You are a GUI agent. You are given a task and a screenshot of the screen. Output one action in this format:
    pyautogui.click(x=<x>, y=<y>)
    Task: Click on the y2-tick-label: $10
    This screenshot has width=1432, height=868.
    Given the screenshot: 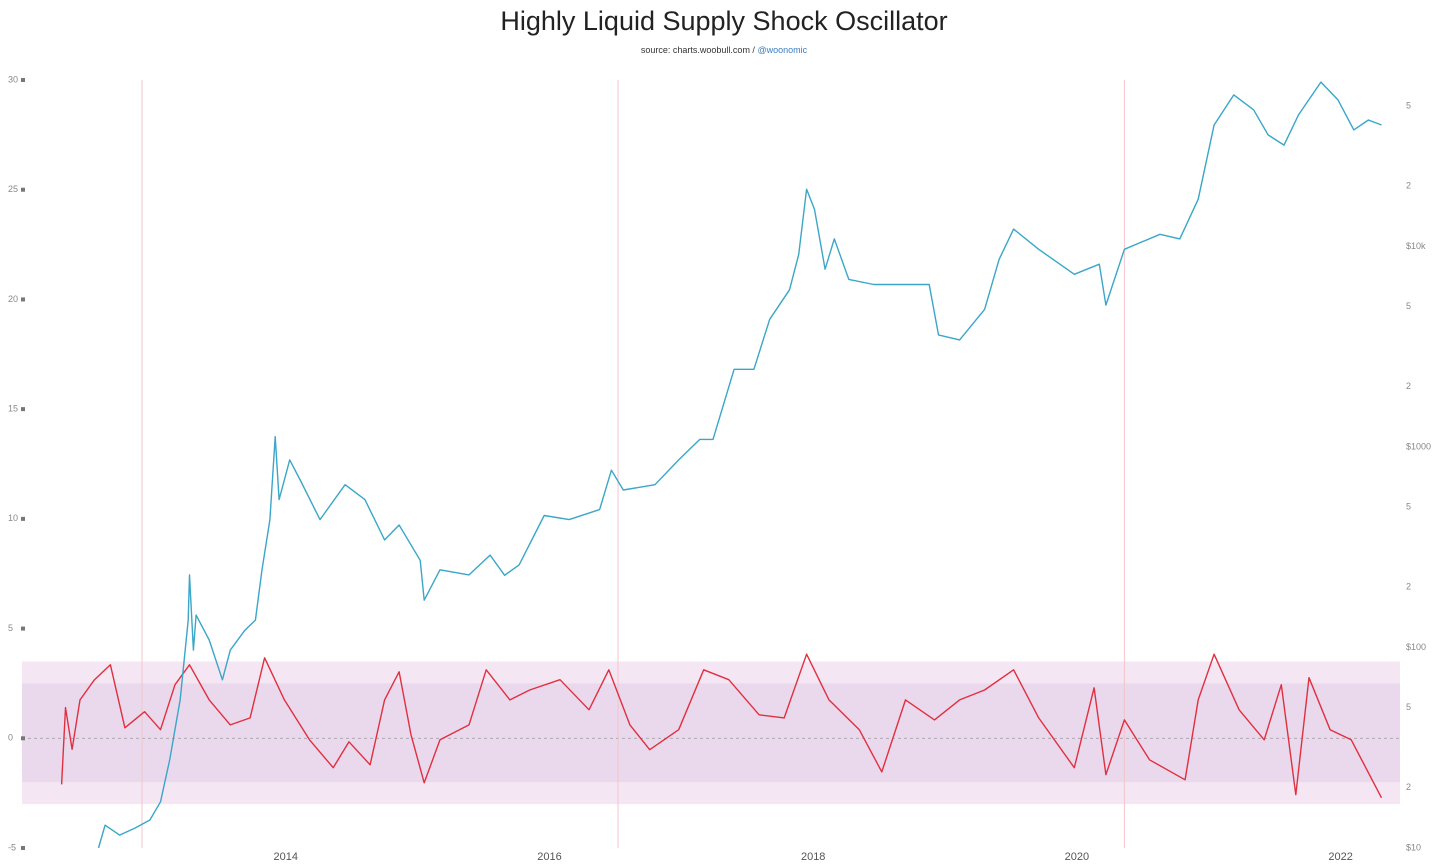 What is the action you would take?
    pyautogui.click(x=1413, y=847)
    